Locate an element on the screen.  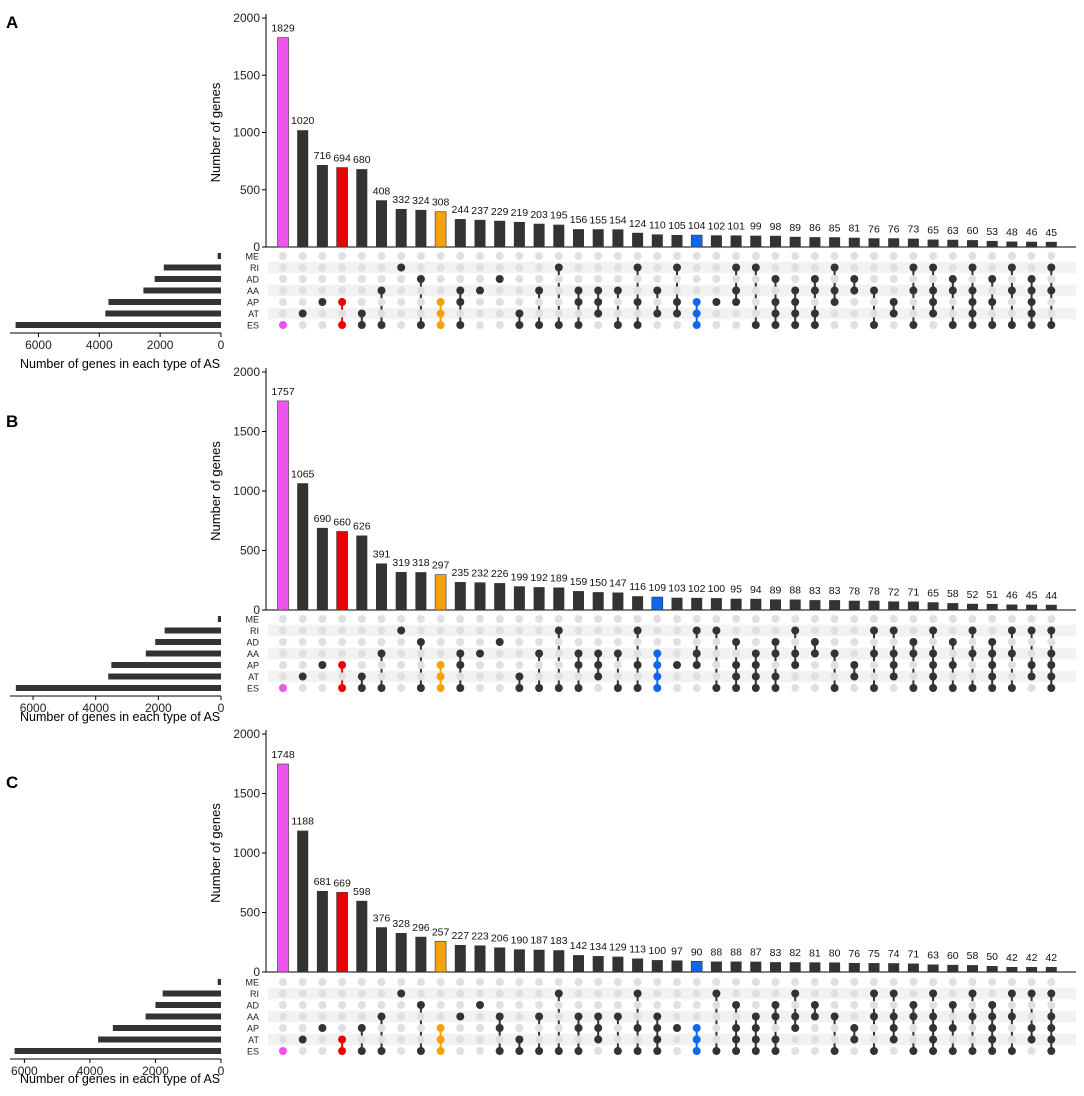
set-size-tick-label: 0 is located at coordinates (221, 1071).